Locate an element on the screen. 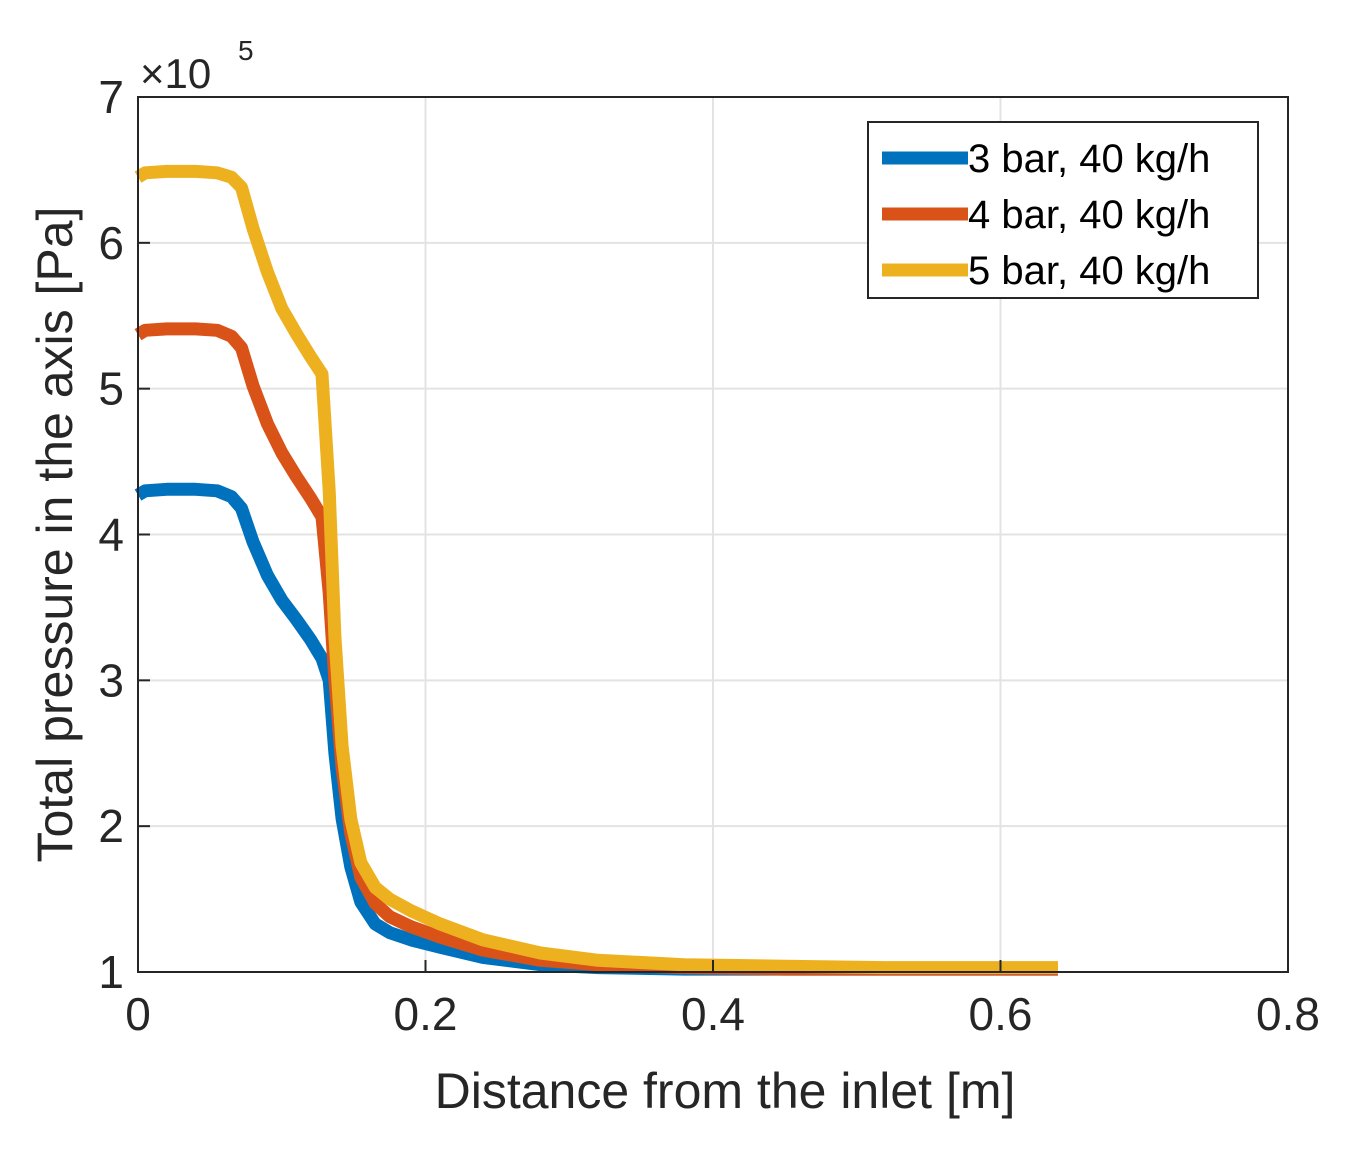  x-tick-label: 0.4 is located at coordinates (713, 1014).